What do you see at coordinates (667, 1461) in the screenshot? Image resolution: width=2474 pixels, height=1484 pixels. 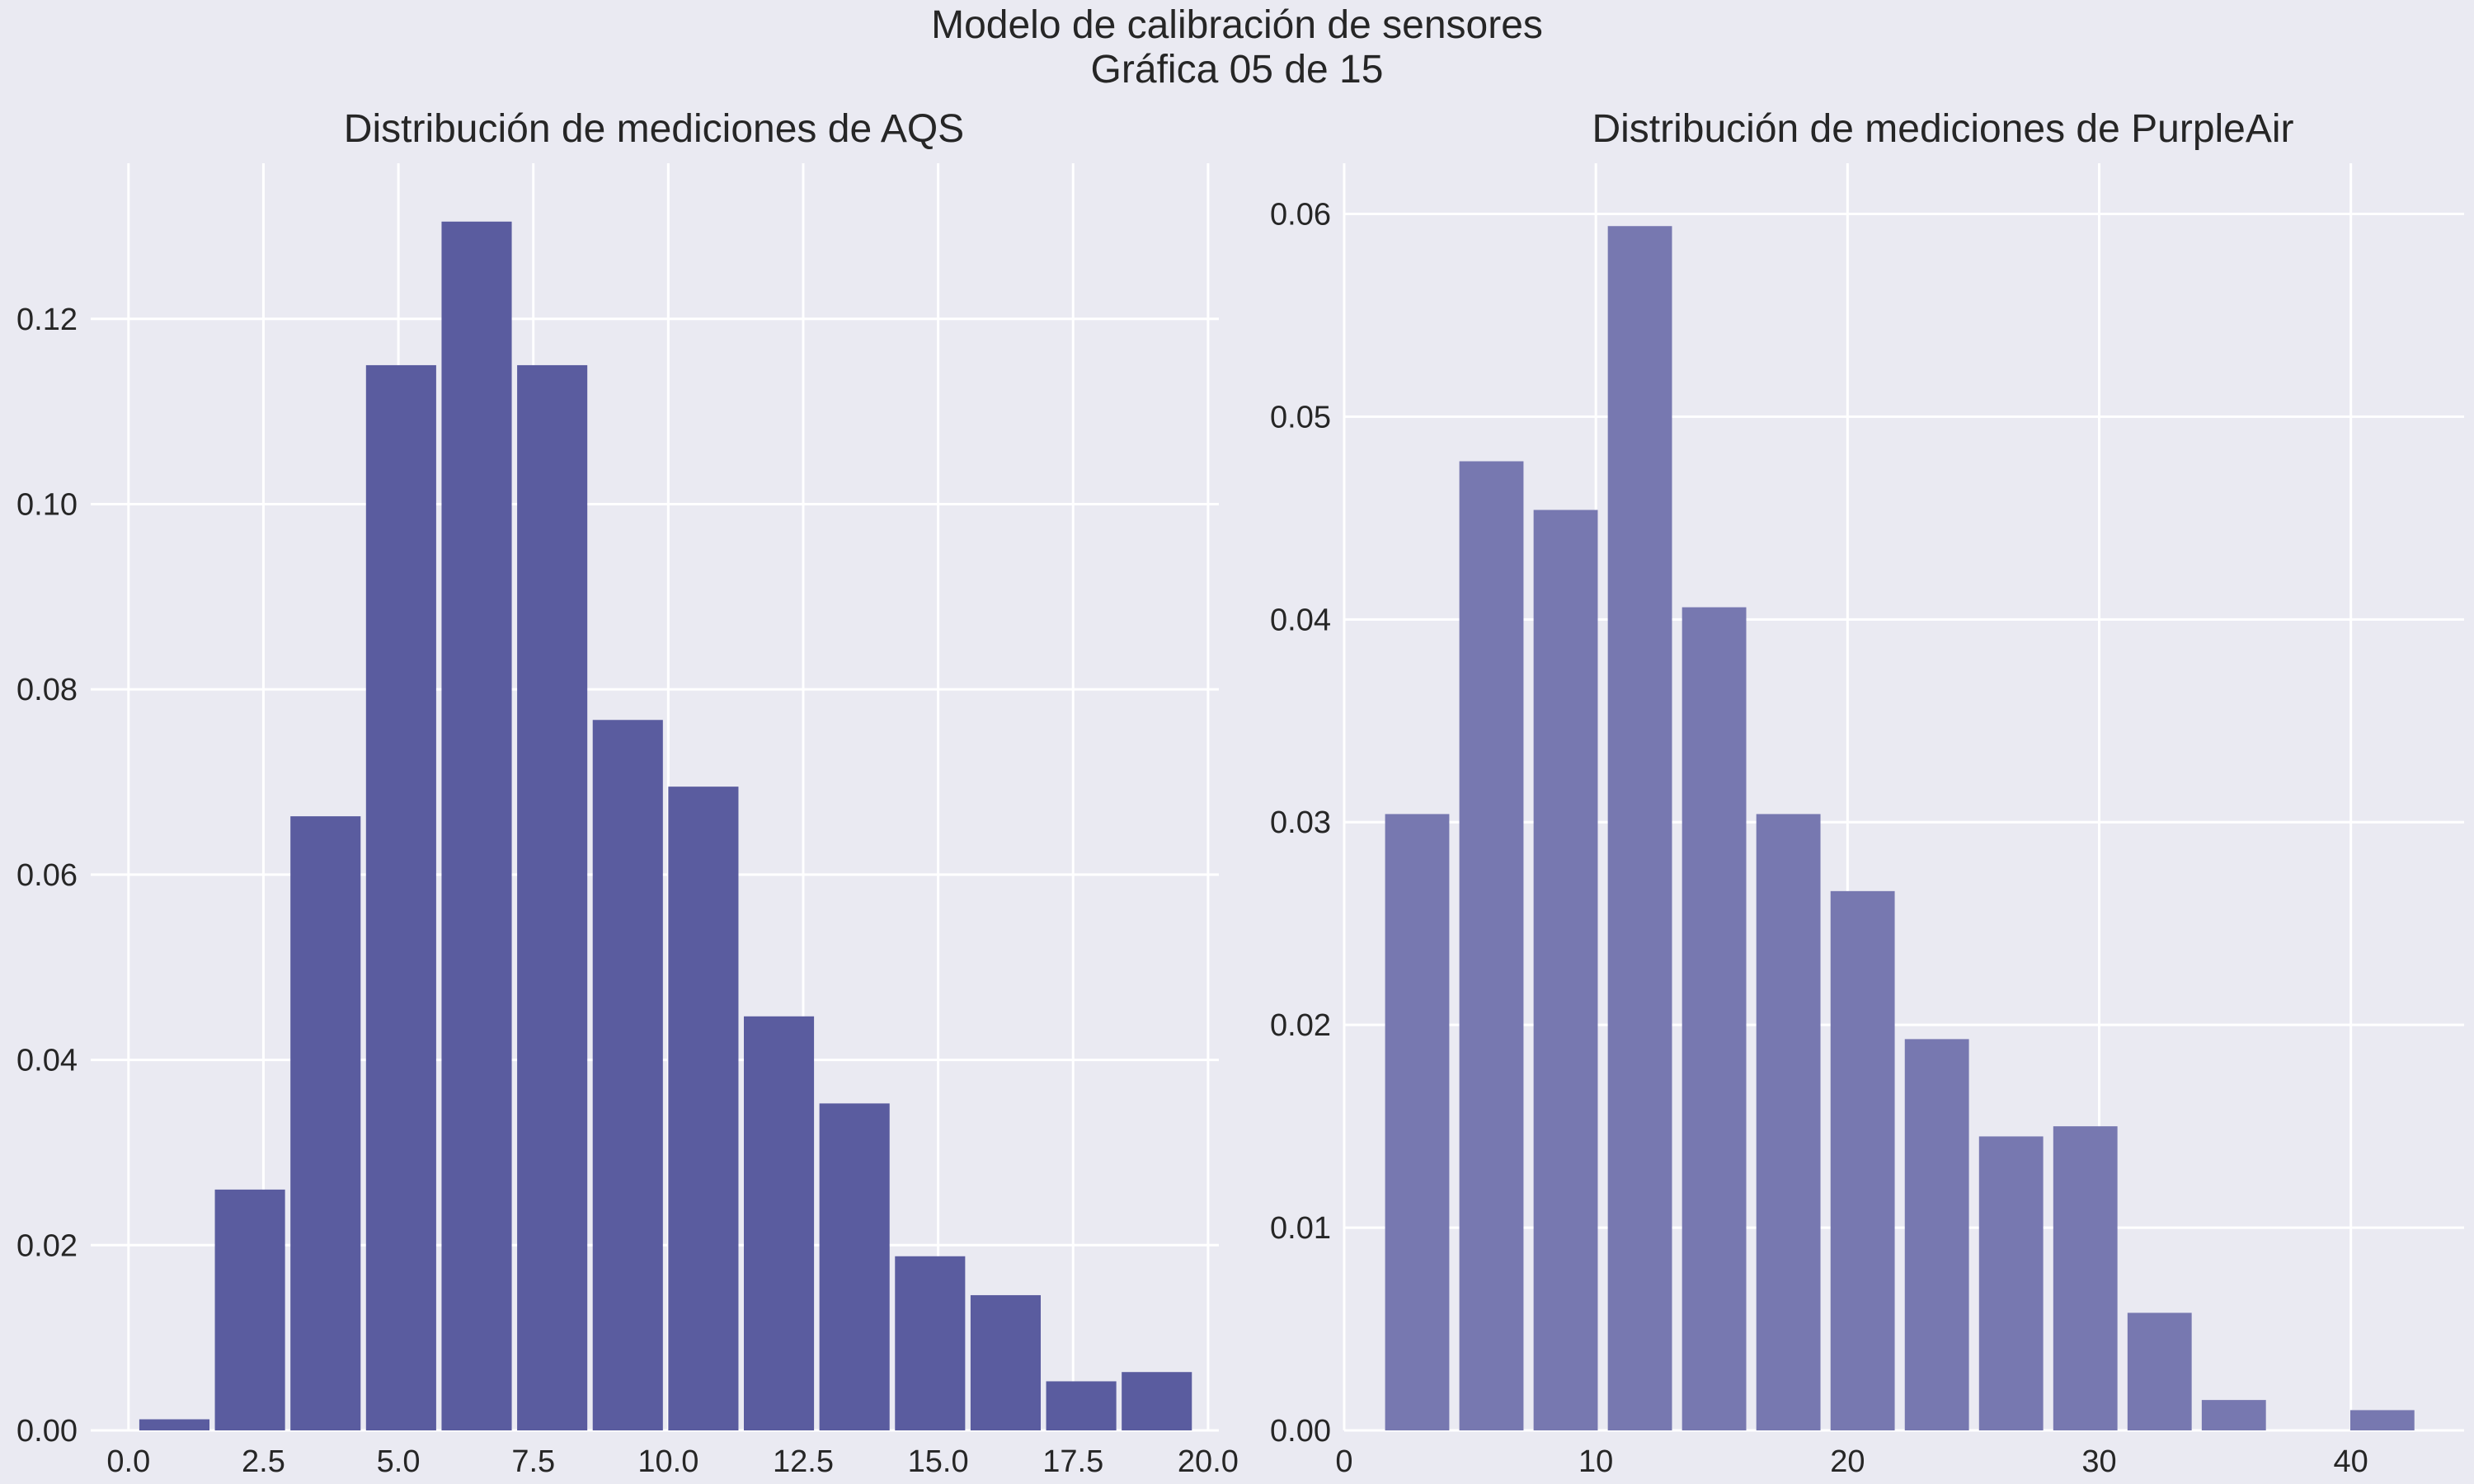 I see `aqs-x-tick-label-4: 10.0` at bounding box center [667, 1461].